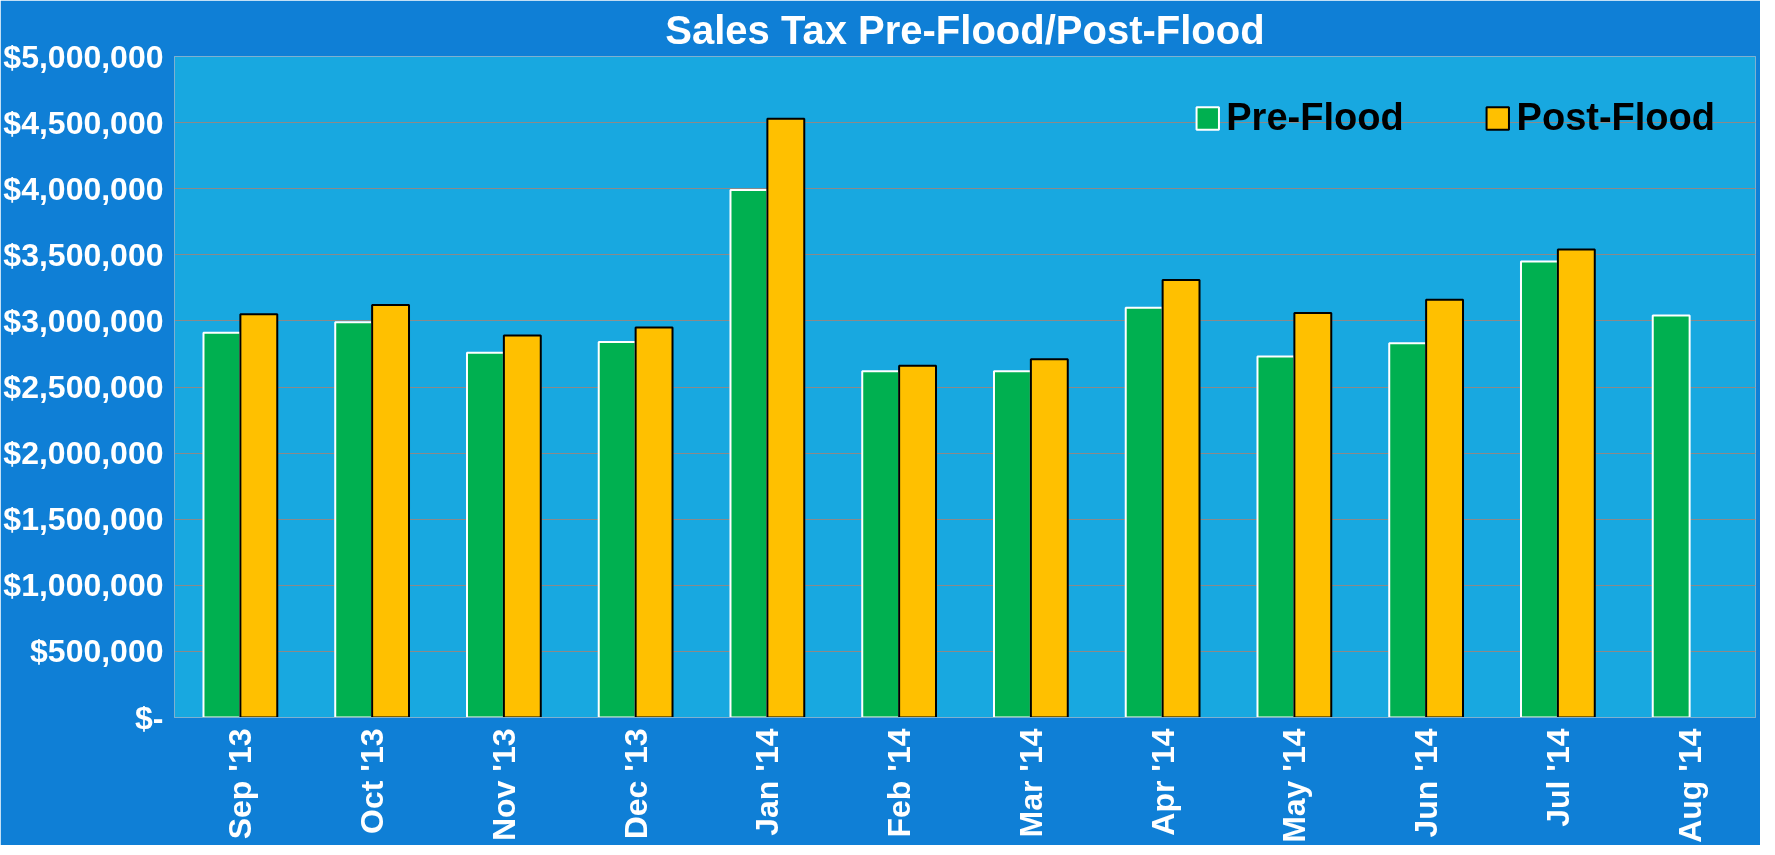 The height and width of the screenshot is (855, 1775). Describe the element at coordinates (767, 782) in the screenshot. I see `x-tick-label: Jan '14` at that location.